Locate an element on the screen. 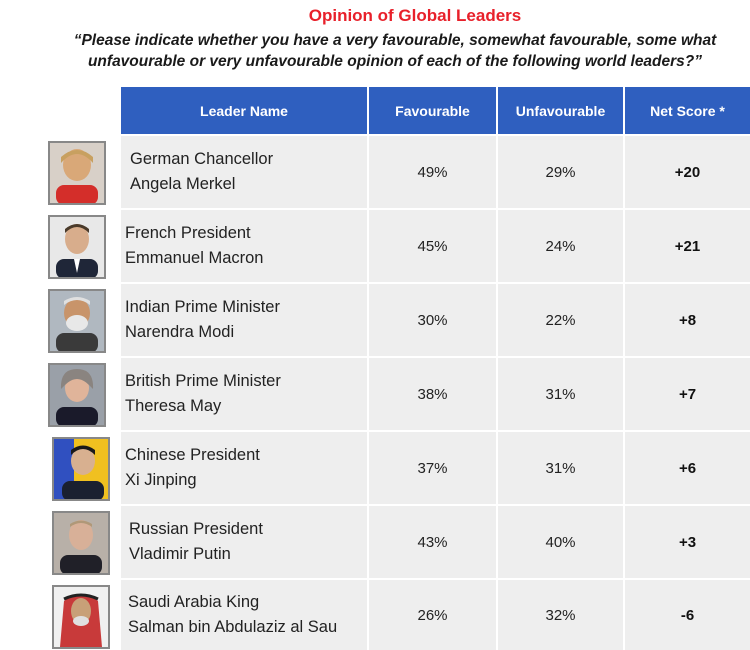 Image resolution: width=750 pixels, height=650 pixels. header-leader-name: Leader Name is located at coordinates (245, 110).